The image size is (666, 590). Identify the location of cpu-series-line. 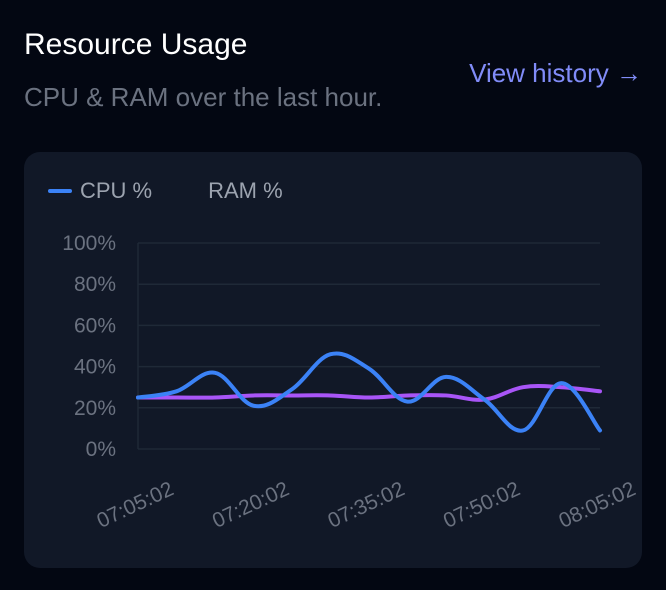
(369, 392).